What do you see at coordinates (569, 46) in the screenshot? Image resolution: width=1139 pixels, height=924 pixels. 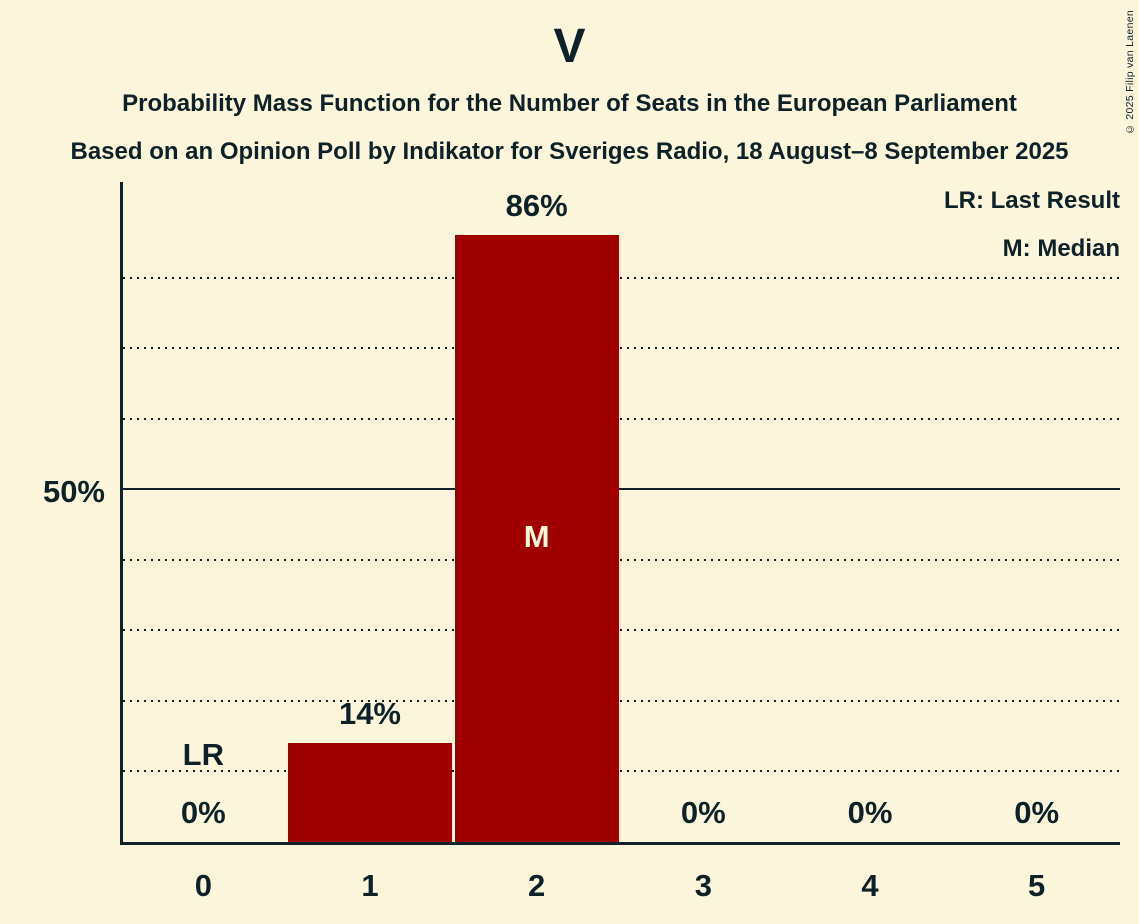 I see `chart-title: V` at bounding box center [569, 46].